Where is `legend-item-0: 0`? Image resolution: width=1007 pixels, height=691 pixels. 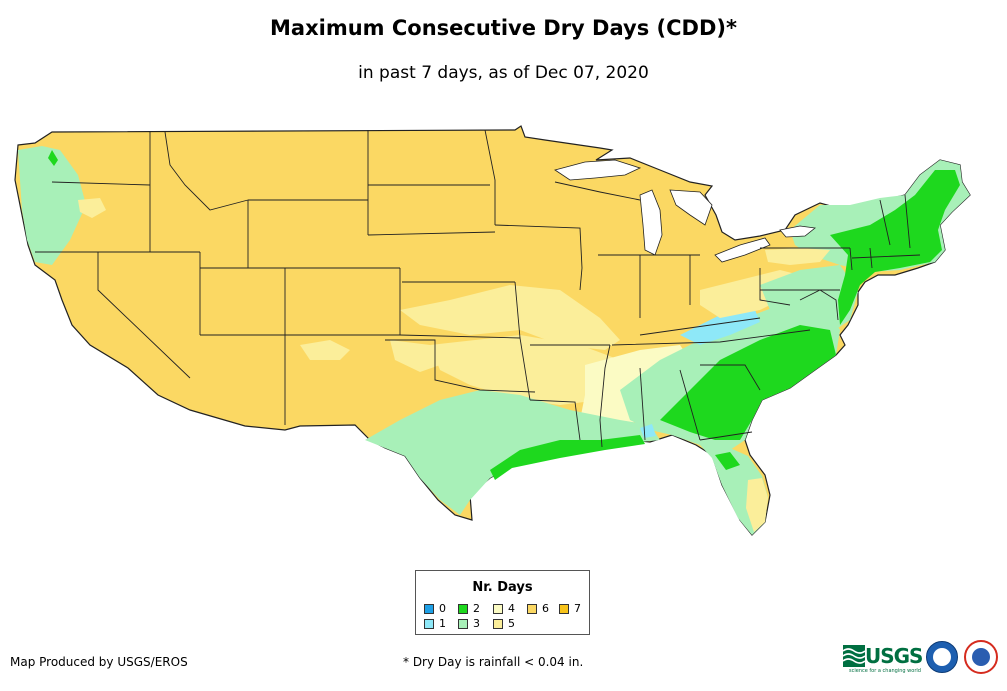
legend-item-0: 0 is located at coordinates (435, 609).